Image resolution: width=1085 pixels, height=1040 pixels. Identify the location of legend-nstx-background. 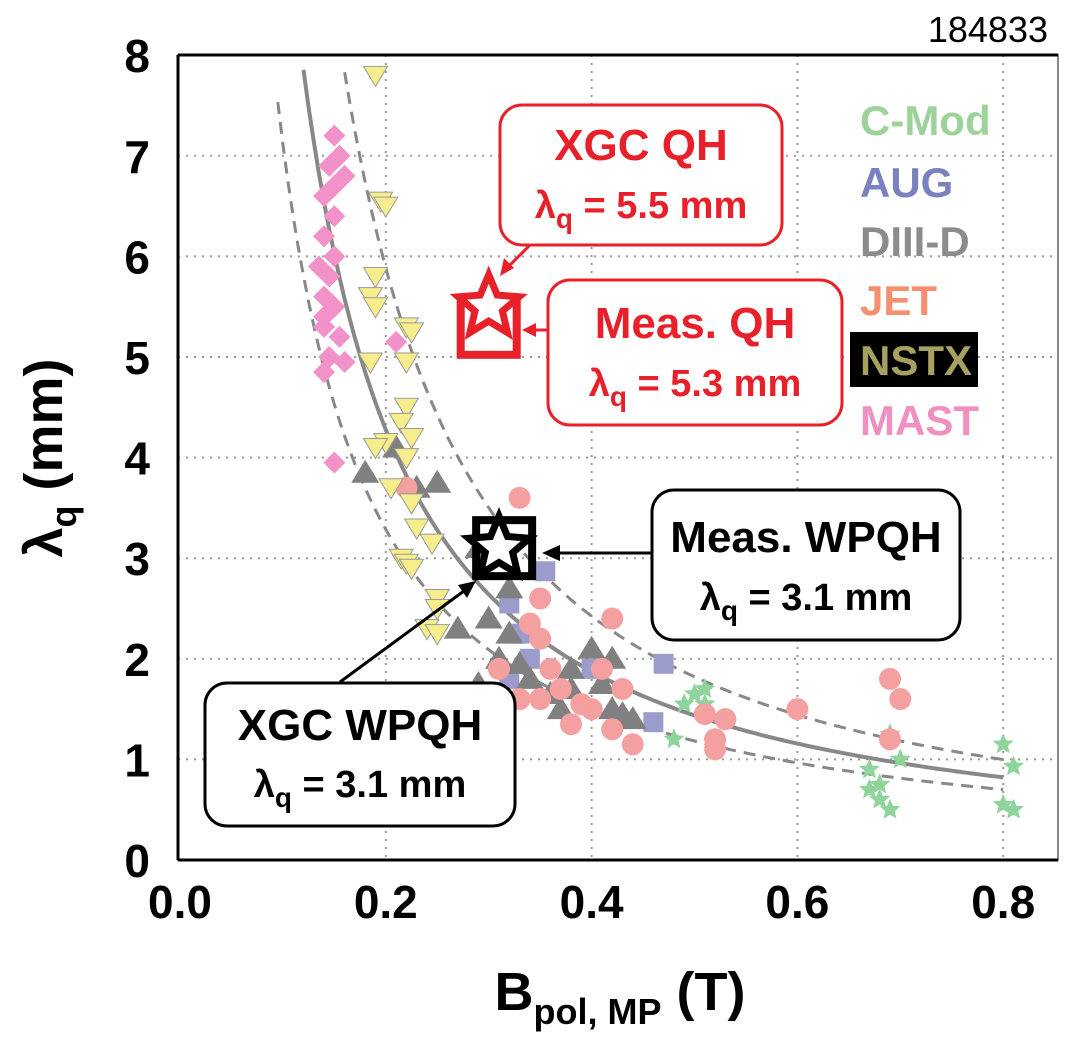
(914, 359).